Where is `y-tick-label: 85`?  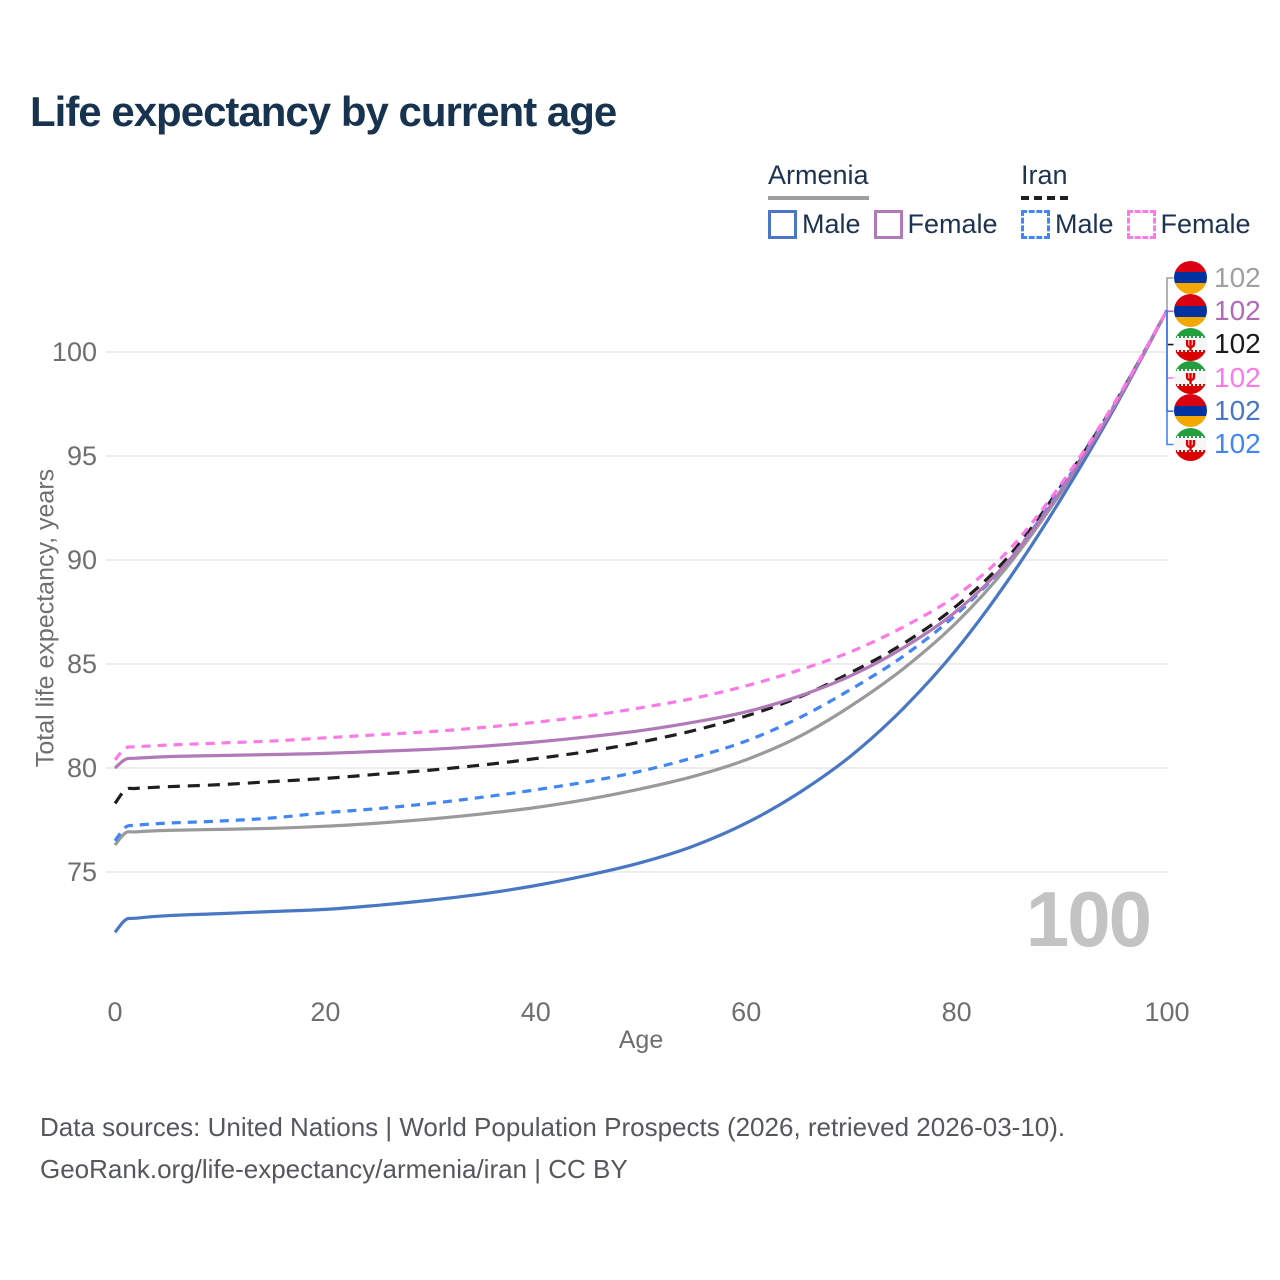 y-tick-label: 85 is located at coordinates (82, 664).